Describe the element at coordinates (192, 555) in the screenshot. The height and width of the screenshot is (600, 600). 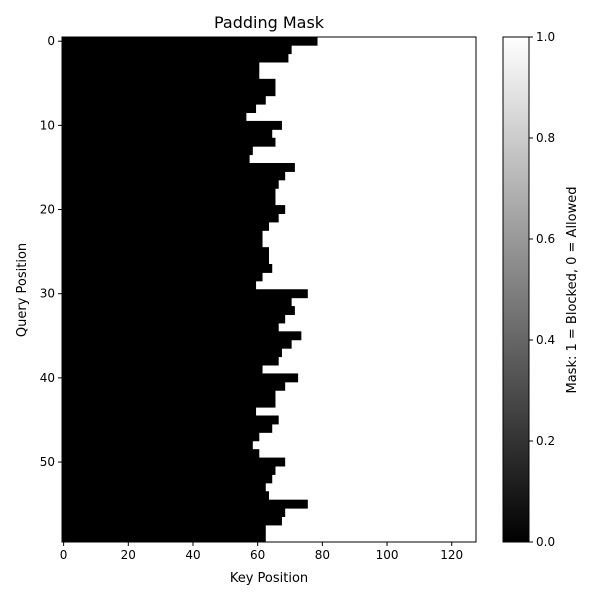
I see `x-tick-label: 40` at that location.